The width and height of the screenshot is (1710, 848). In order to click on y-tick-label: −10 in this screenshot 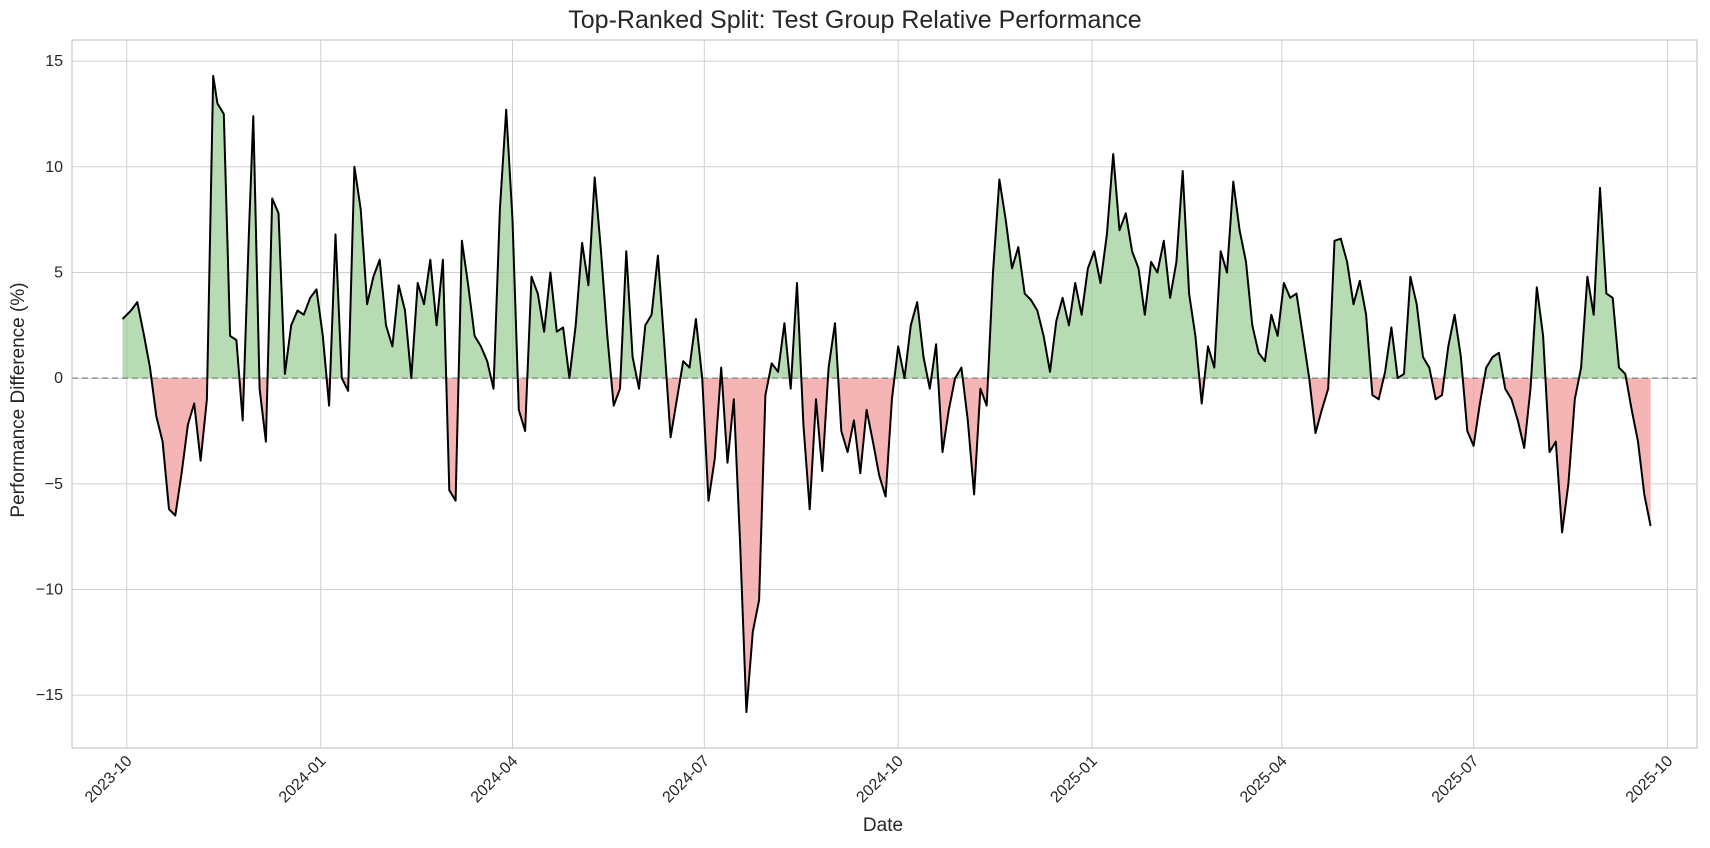, I will do `click(49, 589)`.